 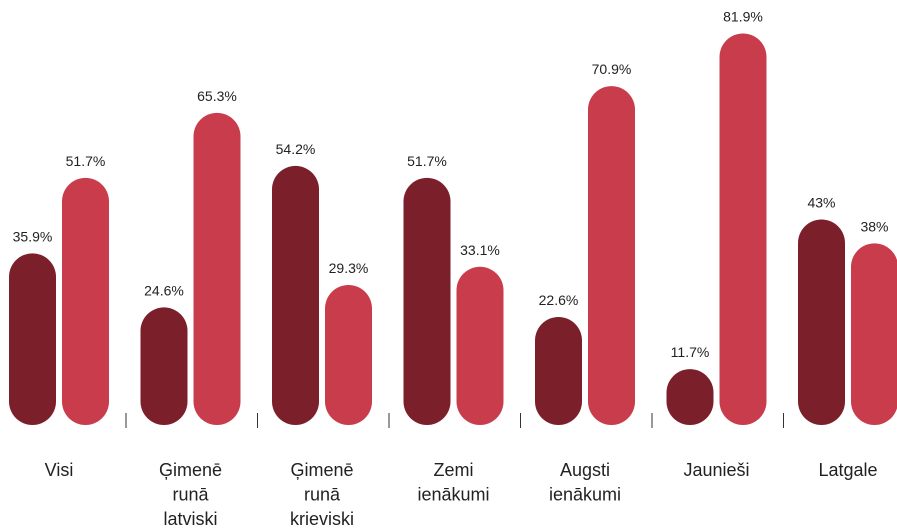 What do you see at coordinates (453, 482) in the screenshot?
I see `category-label: Zemi ienākumi` at bounding box center [453, 482].